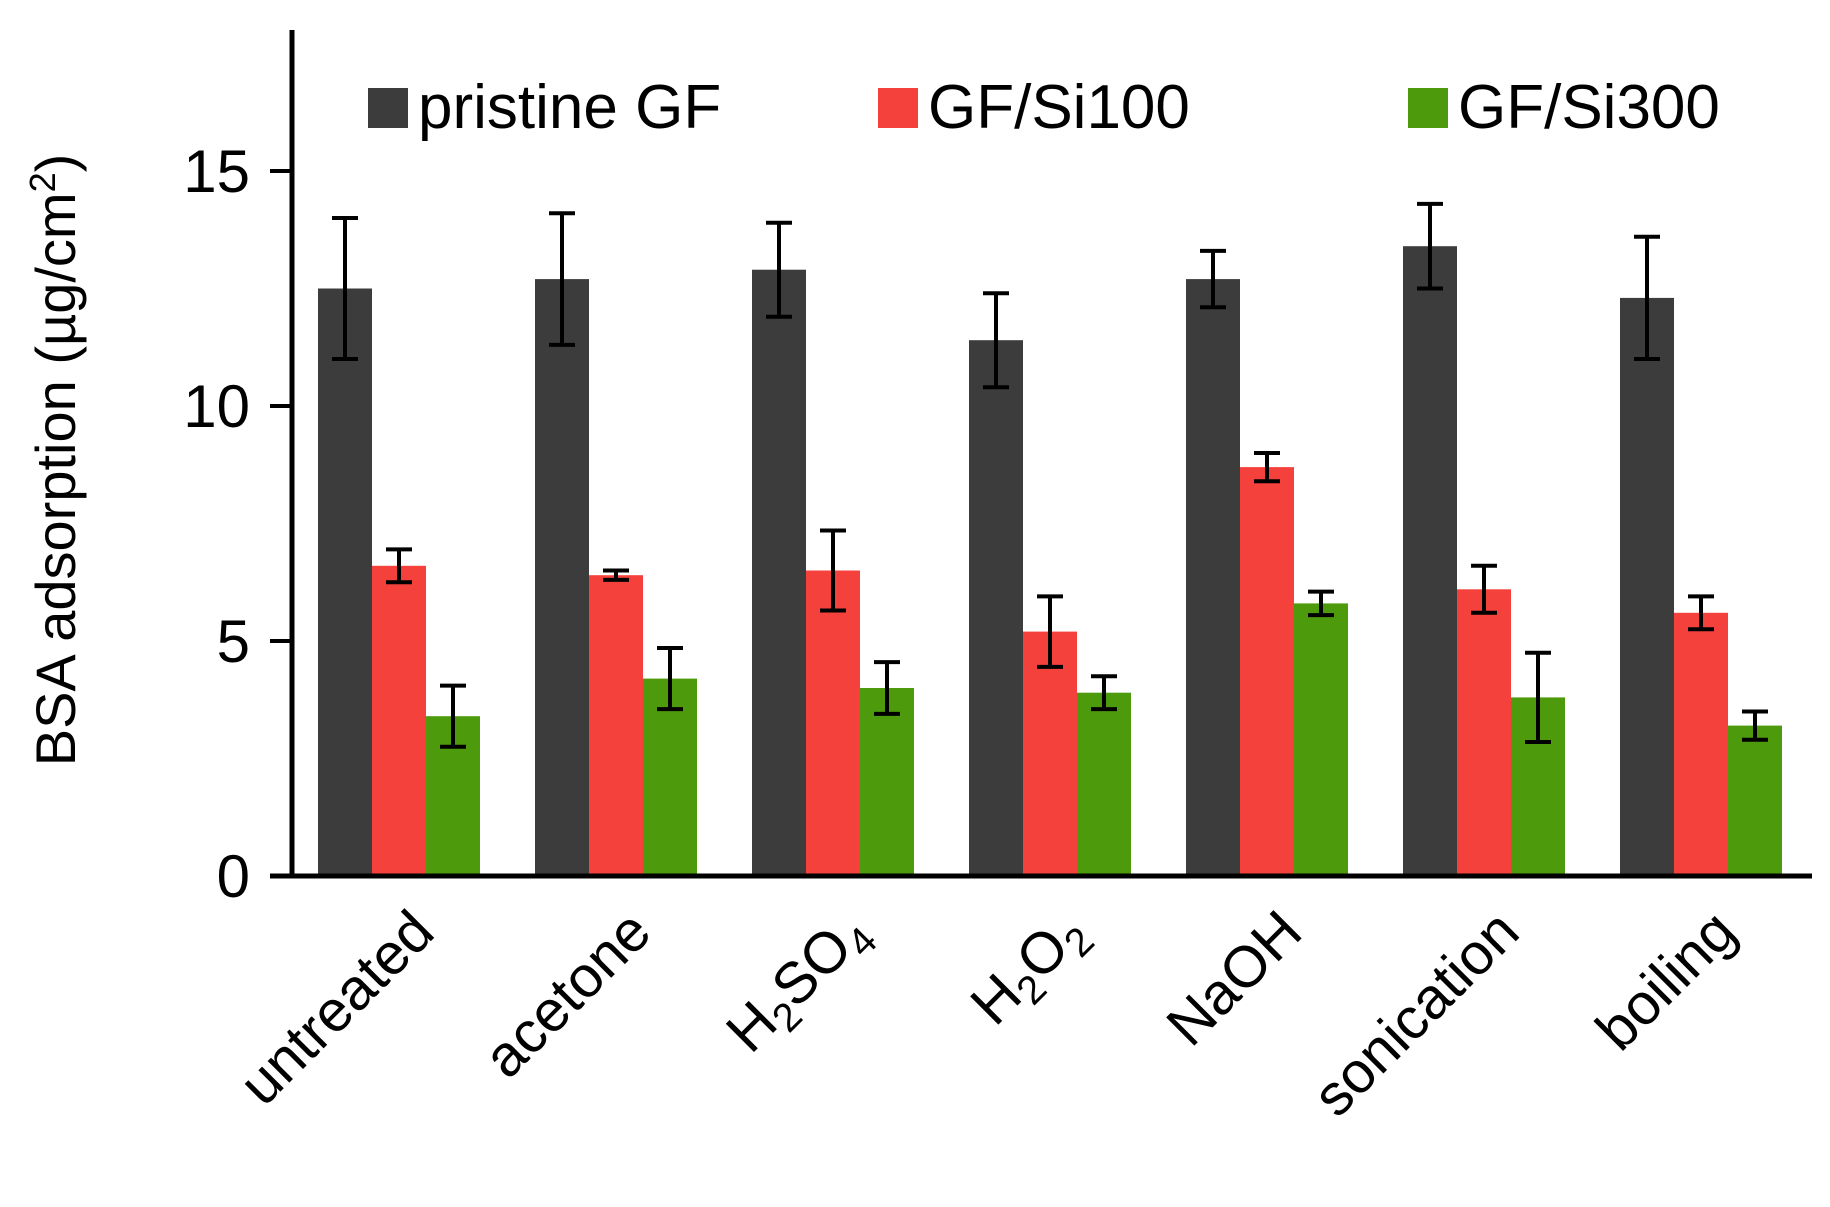  Describe the element at coordinates (887, 782) in the screenshot. I see `bar-gf-si300-h2so4` at that location.